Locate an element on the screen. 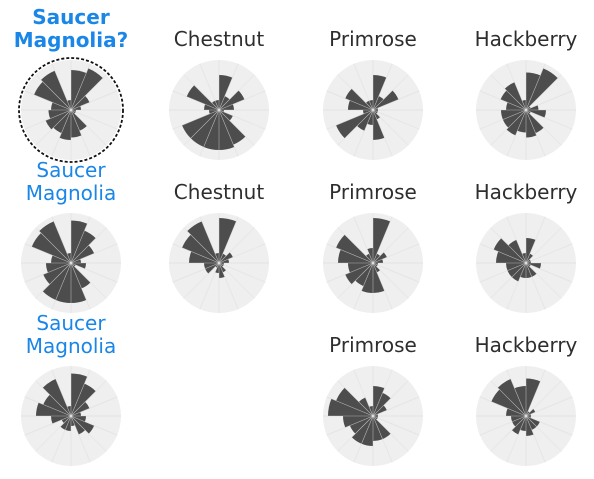 The image size is (594, 479). species-label: Saucer is located at coordinates (71, 170).